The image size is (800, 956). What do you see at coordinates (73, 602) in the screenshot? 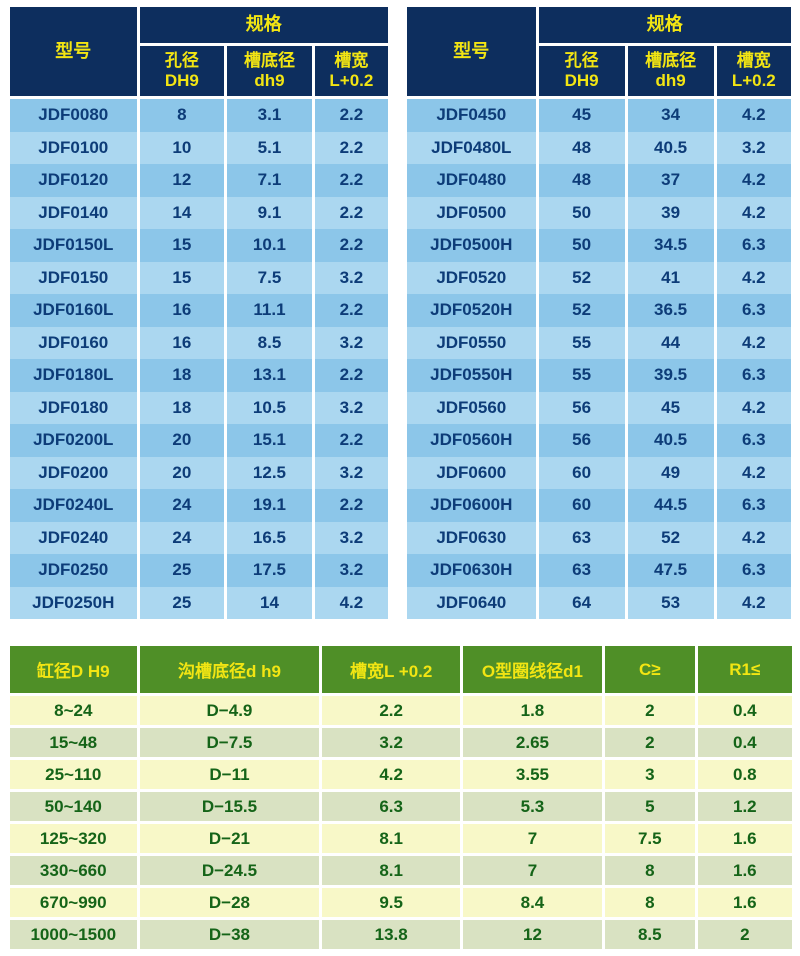
I see `model-cell: JDF0250H` at bounding box center [73, 602].